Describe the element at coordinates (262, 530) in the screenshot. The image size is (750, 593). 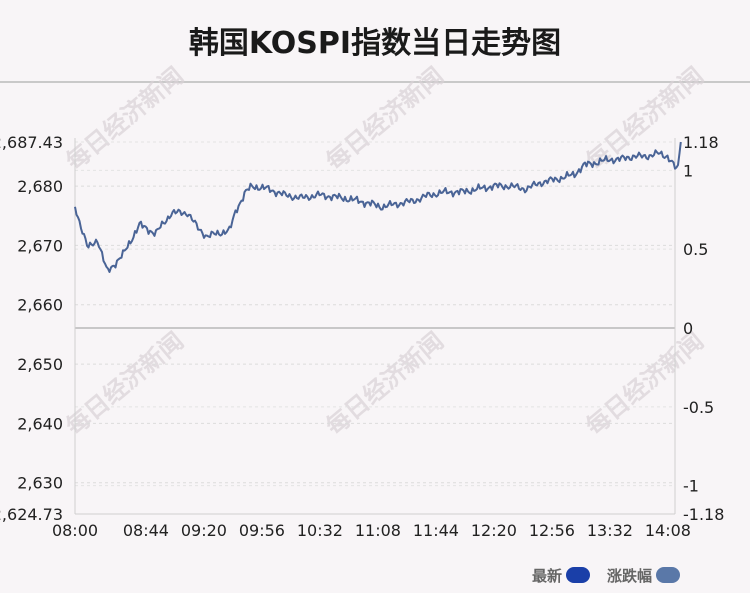
I see `x-tick-label: 09:56` at that location.